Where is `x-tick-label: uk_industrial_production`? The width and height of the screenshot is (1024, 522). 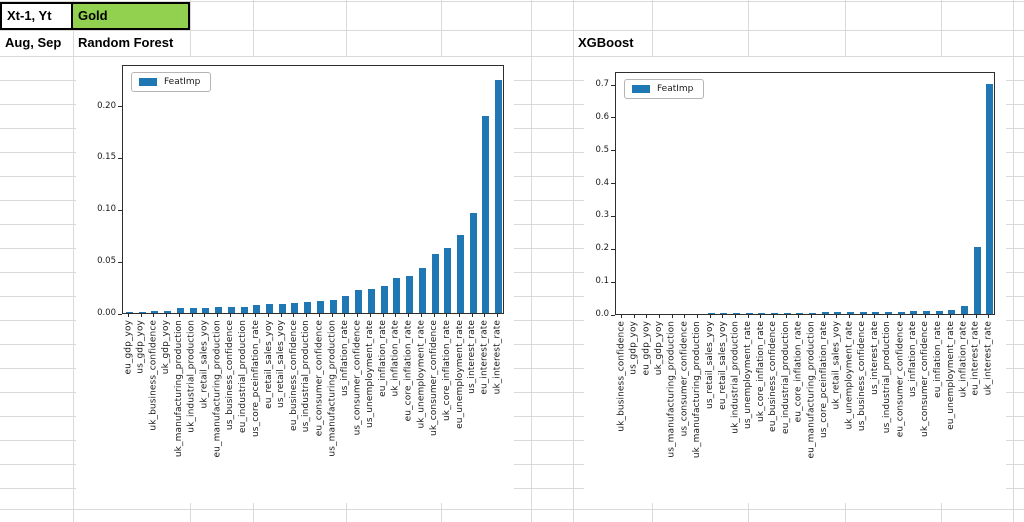
x-tick-label: uk_industrial_production is located at coordinates (735, 377).